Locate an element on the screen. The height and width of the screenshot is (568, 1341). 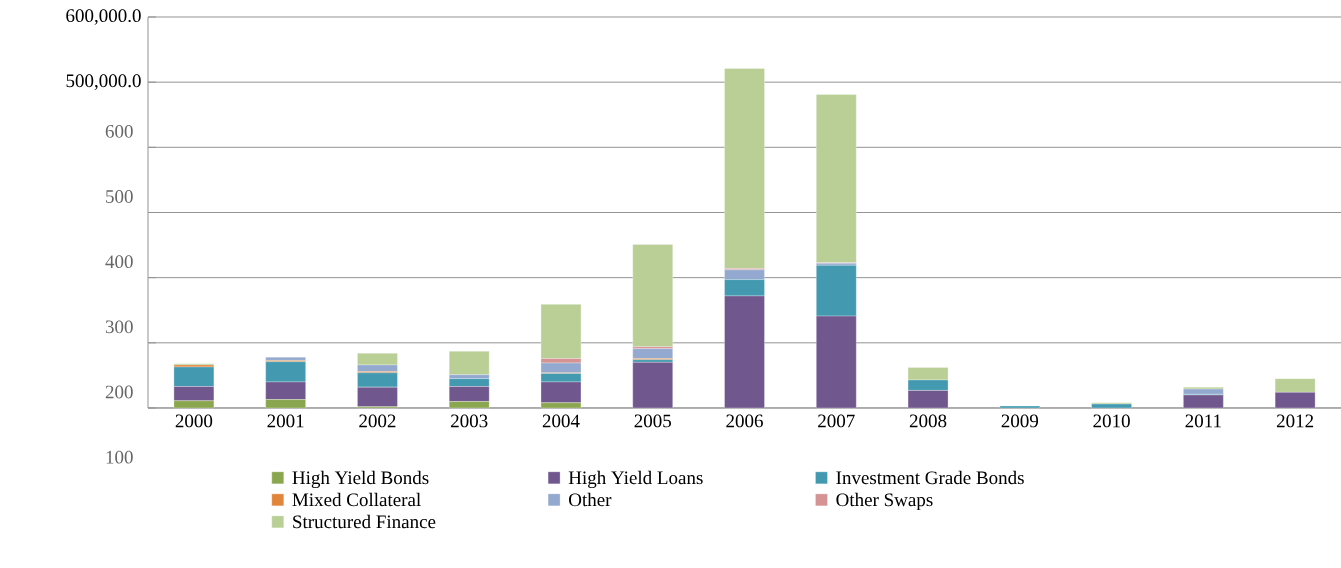
x-tick-label: 2000 is located at coordinates (194, 421).